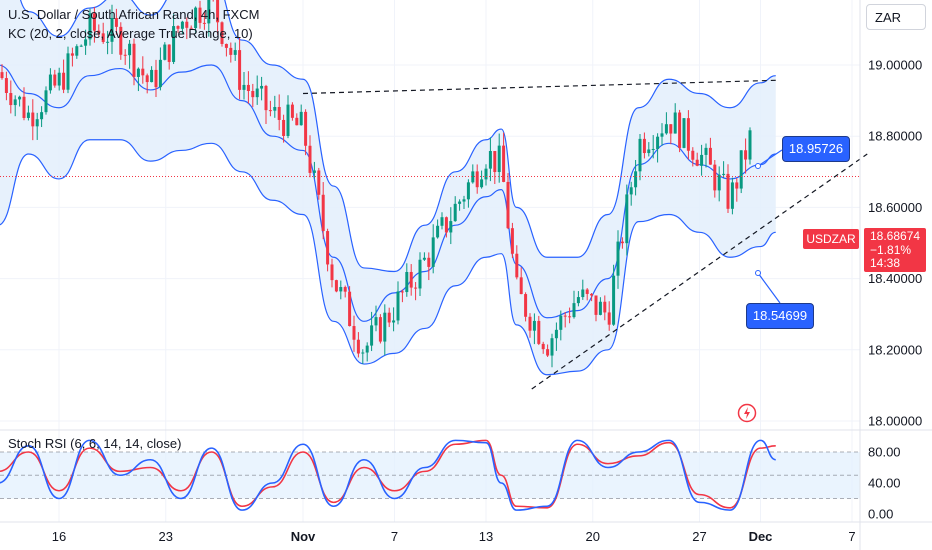 Image resolution: width=932 pixels, height=550 pixels. What do you see at coordinates (885, 263) in the screenshot?
I see `bar-countdown: 14:38` at bounding box center [885, 263].